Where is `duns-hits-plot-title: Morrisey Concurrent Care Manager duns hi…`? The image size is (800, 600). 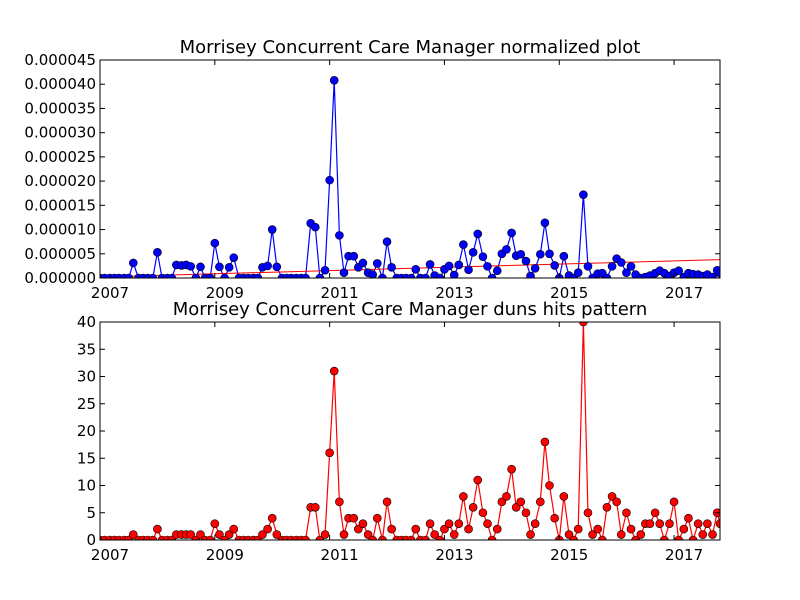
duns-hits-plot-title: Morrisey Concurrent Care Manager duns hi… is located at coordinates (410, 309).